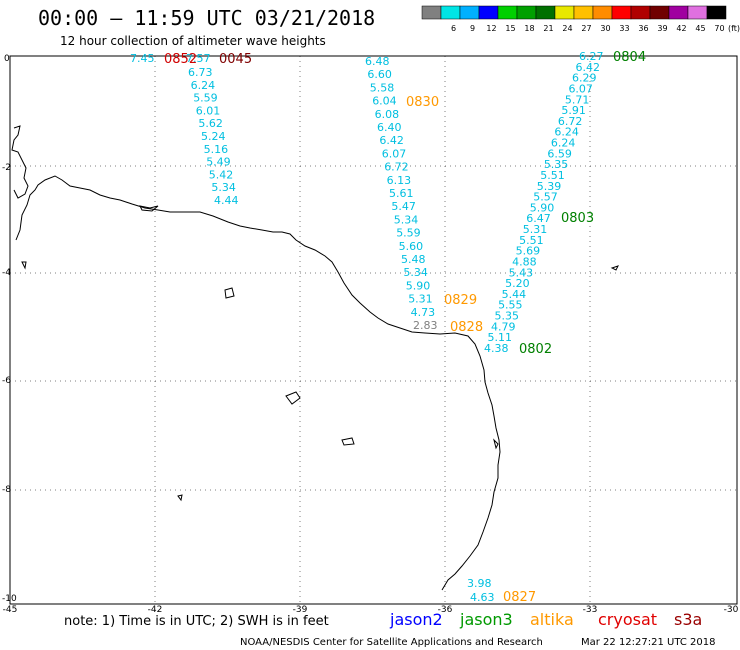 Image resolution: width=740 pixels, height=650 pixels. What do you see at coordinates (413, 259) in the screenshot?
I see `wave-height-value: 5.48` at bounding box center [413, 259].